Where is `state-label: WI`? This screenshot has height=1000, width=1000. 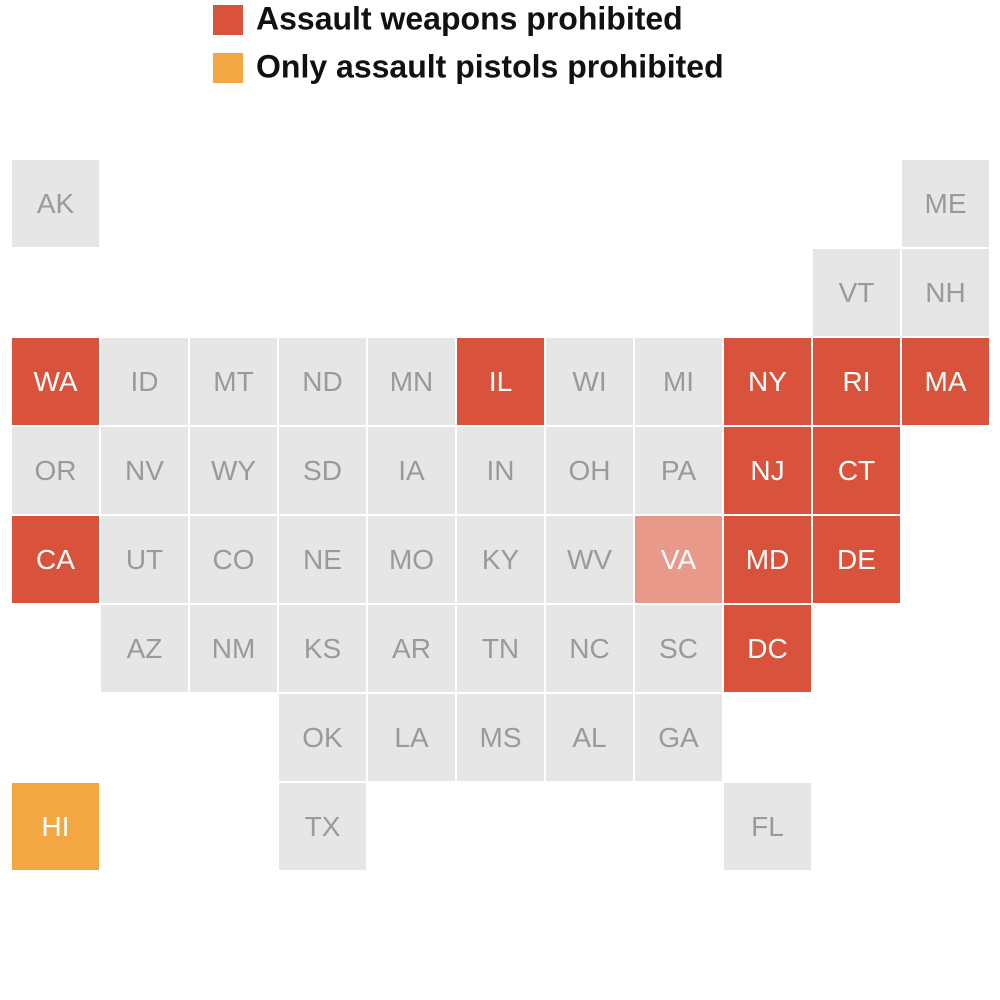 state-label: WI is located at coordinates (589, 381).